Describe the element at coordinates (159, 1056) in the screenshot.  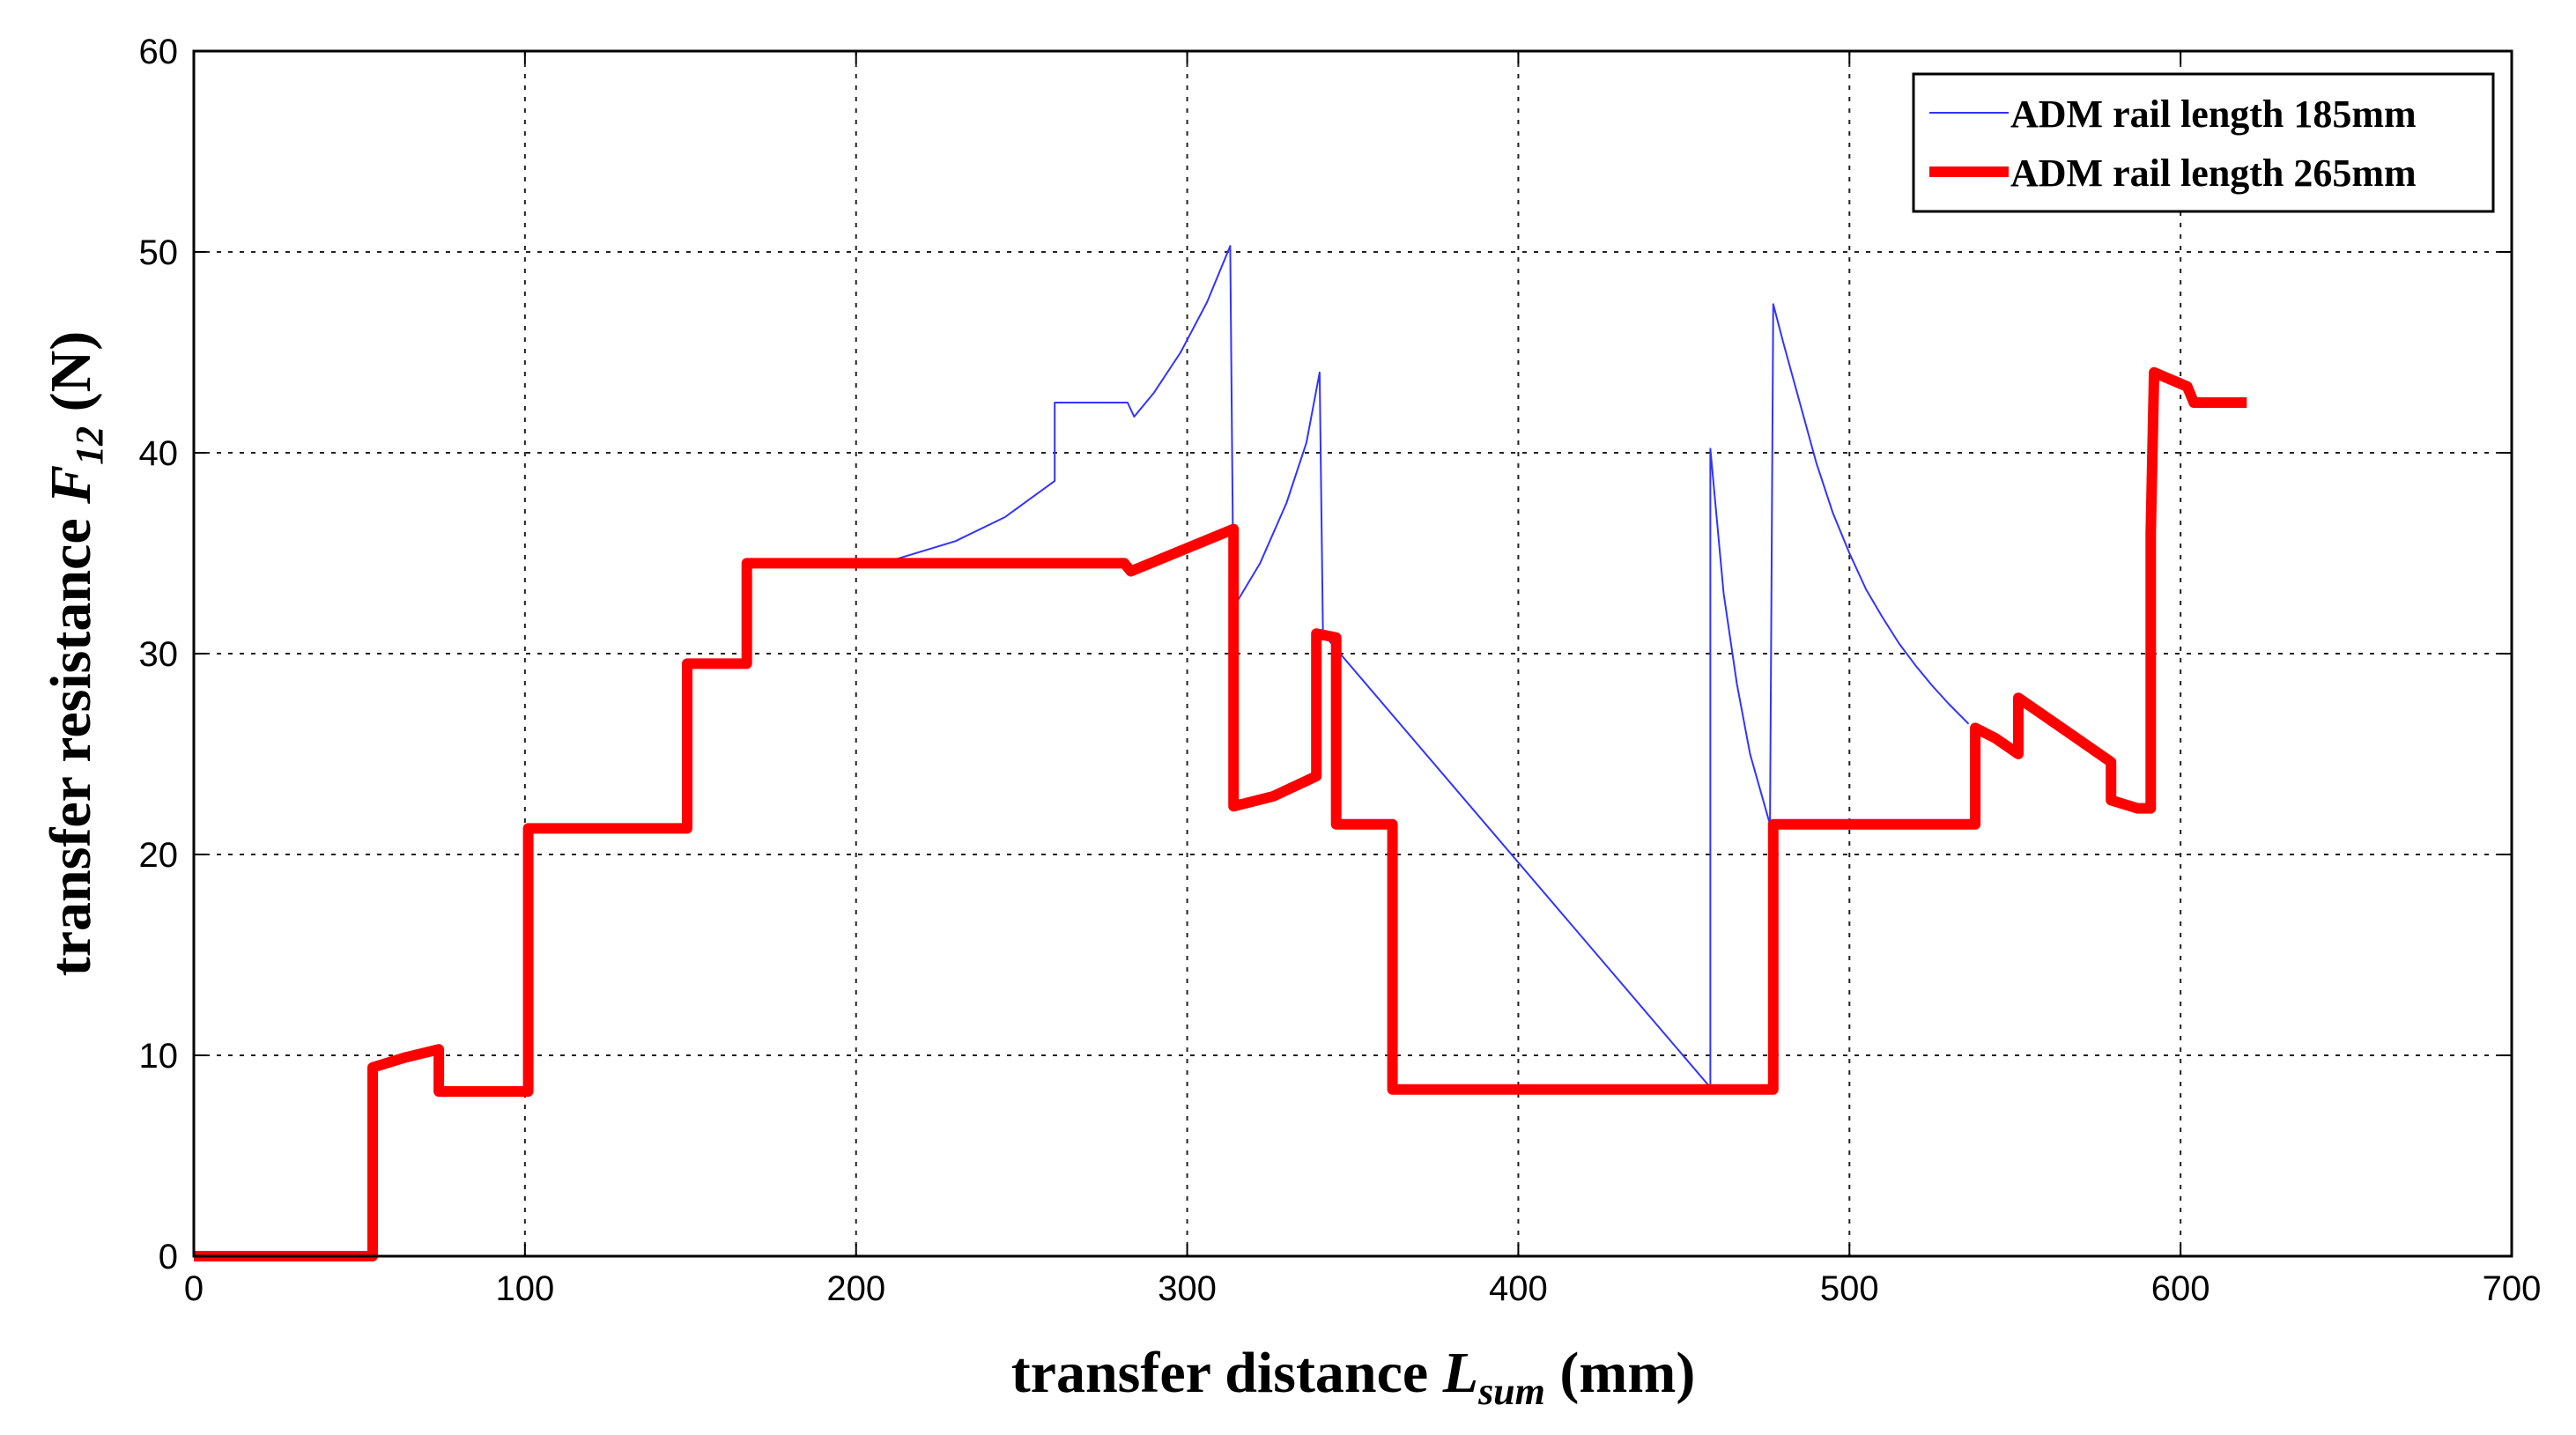
I see `y-tick-label: 10` at that location.